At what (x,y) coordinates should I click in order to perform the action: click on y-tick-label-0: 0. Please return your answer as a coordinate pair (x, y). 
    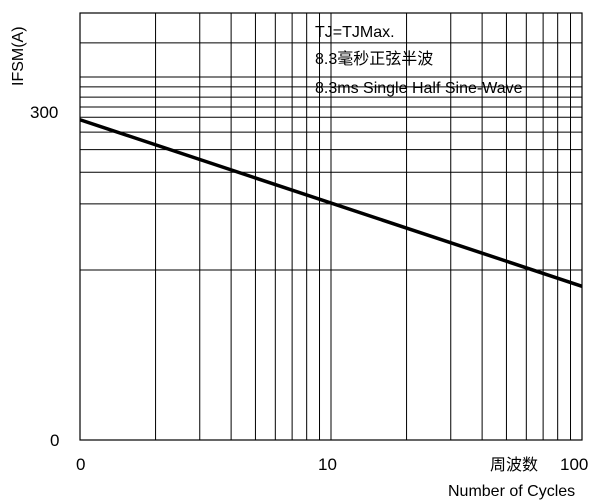
    Looking at the image, I should click on (54, 440).